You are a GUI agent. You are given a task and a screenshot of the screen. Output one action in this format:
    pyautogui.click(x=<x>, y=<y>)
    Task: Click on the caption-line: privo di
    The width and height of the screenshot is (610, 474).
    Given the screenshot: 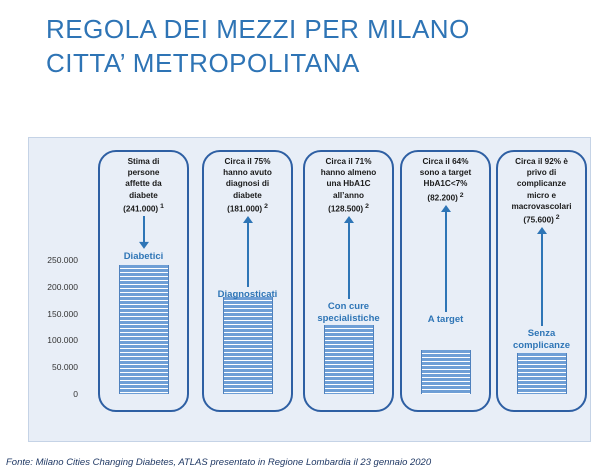 What is the action you would take?
    pyautogui.click(x=541, y=173)
    